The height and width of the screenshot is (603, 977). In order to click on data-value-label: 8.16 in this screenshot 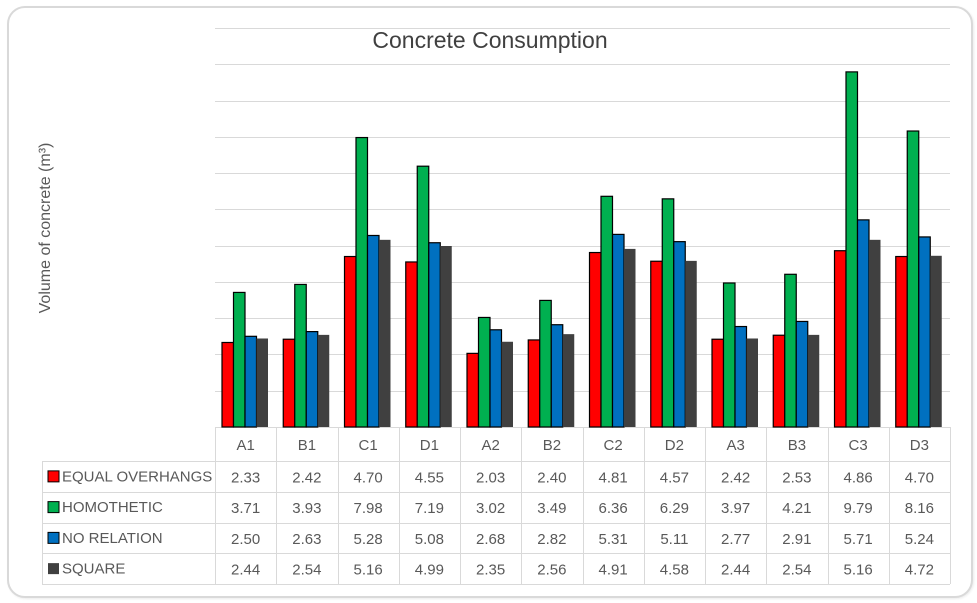, I will do `click(919, 508)`.